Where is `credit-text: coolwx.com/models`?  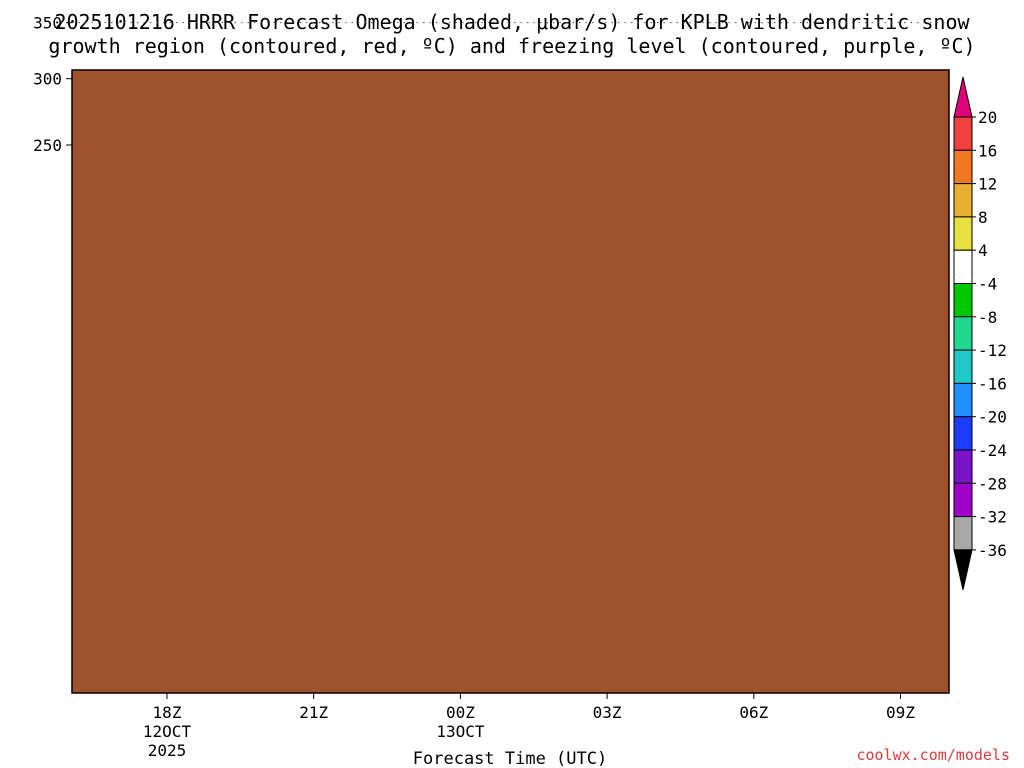 credit-text: coolwx.com/models is located at coordinates (933, 755).